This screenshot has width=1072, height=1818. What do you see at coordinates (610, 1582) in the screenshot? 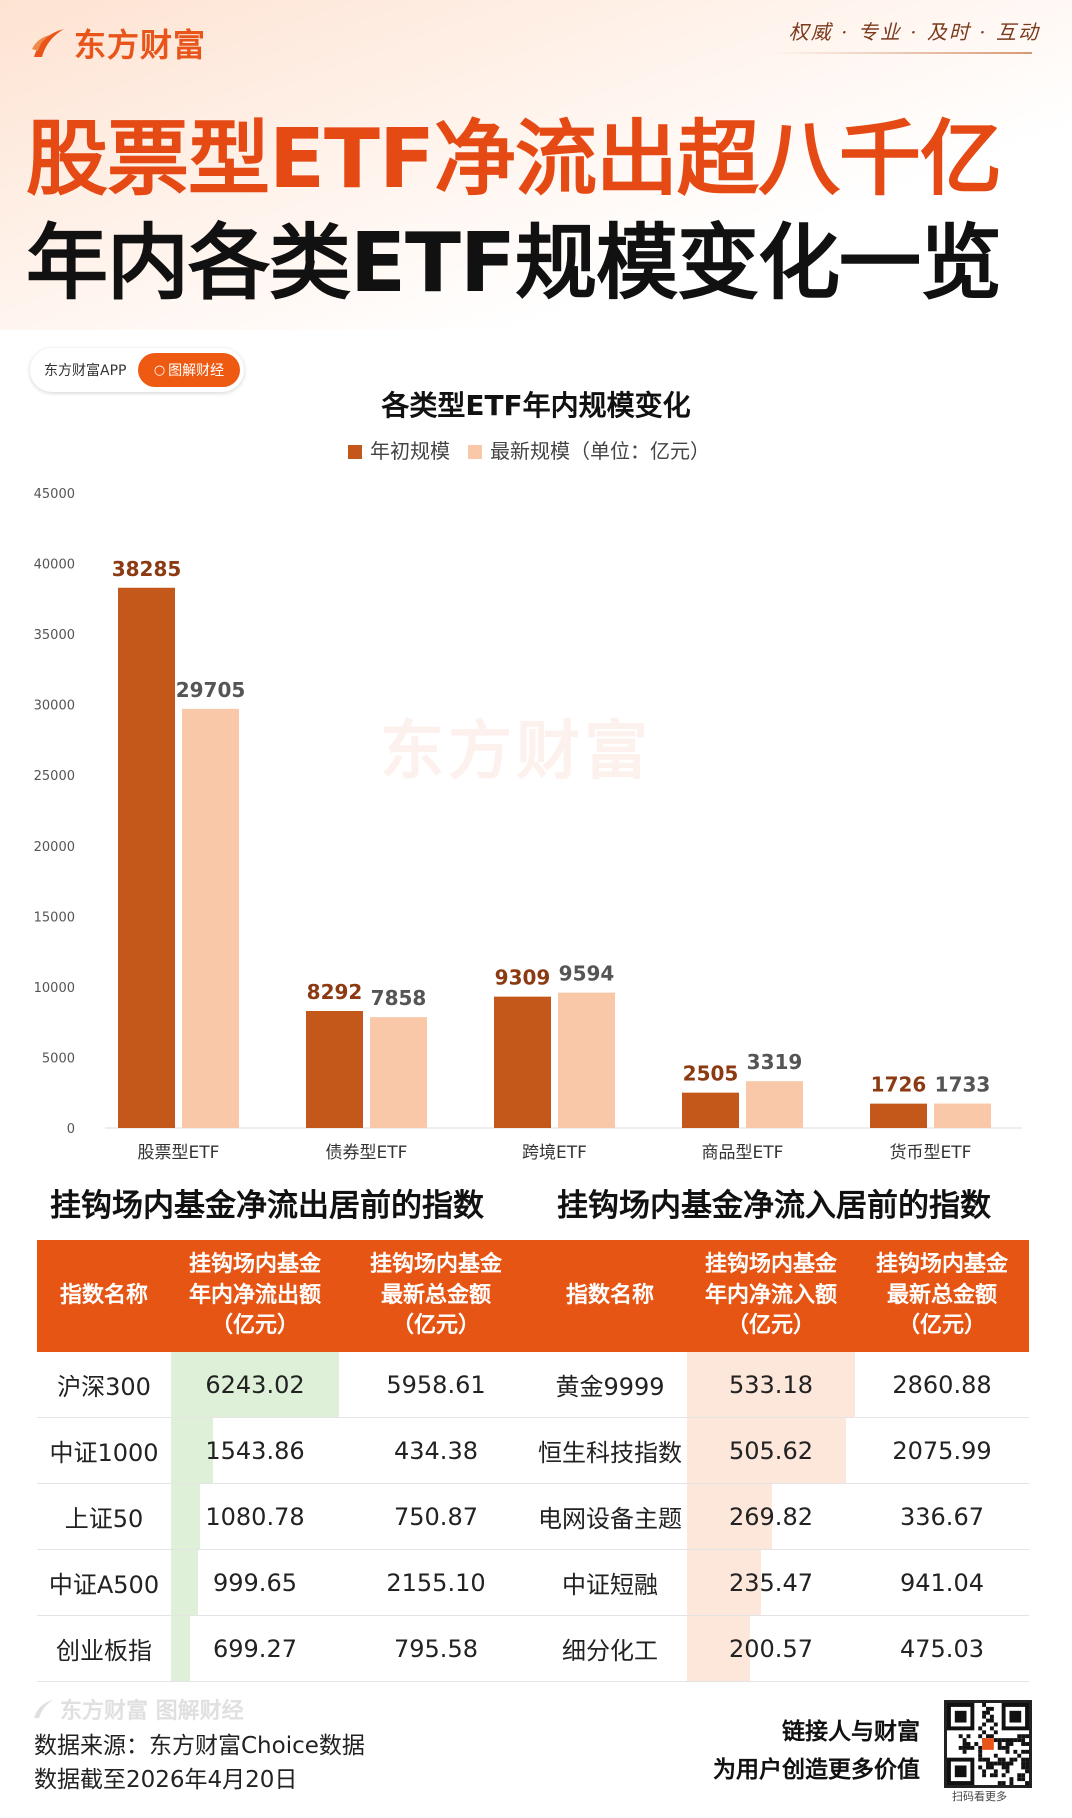
I see `index-name: 中证短融` at bounding box center [610, 1582].